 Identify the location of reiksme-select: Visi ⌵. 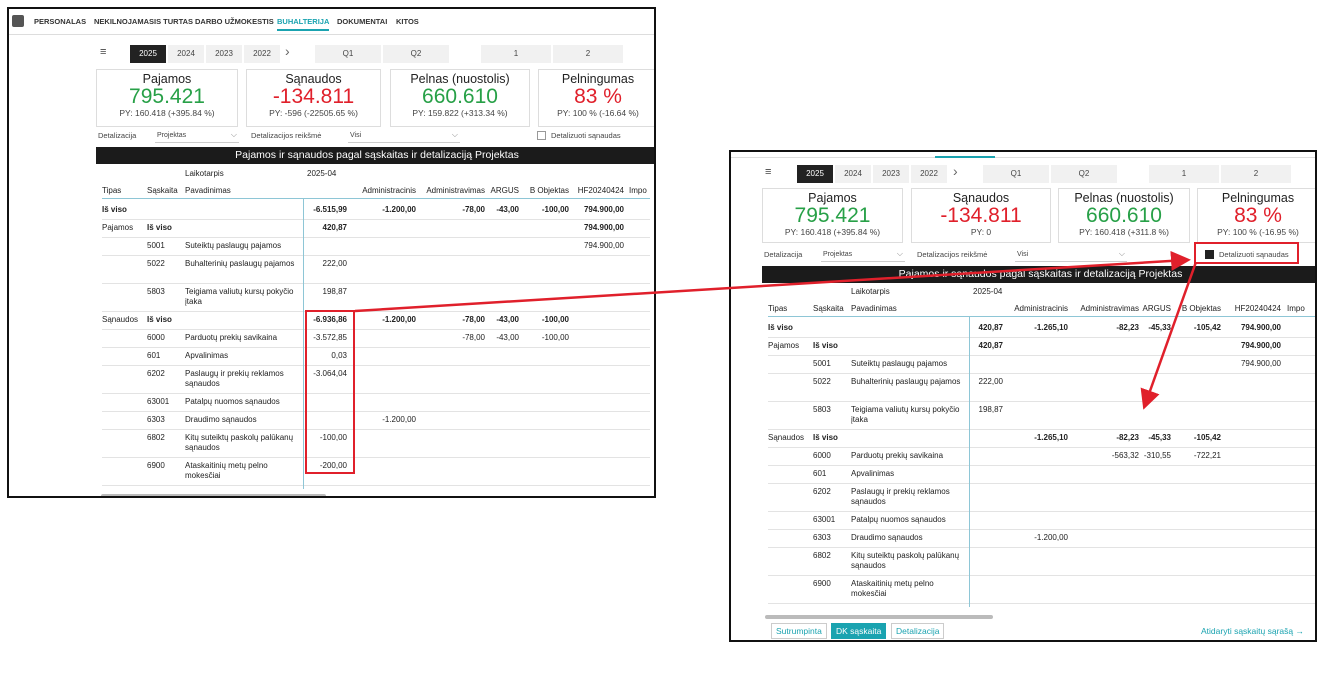
(404, 136).